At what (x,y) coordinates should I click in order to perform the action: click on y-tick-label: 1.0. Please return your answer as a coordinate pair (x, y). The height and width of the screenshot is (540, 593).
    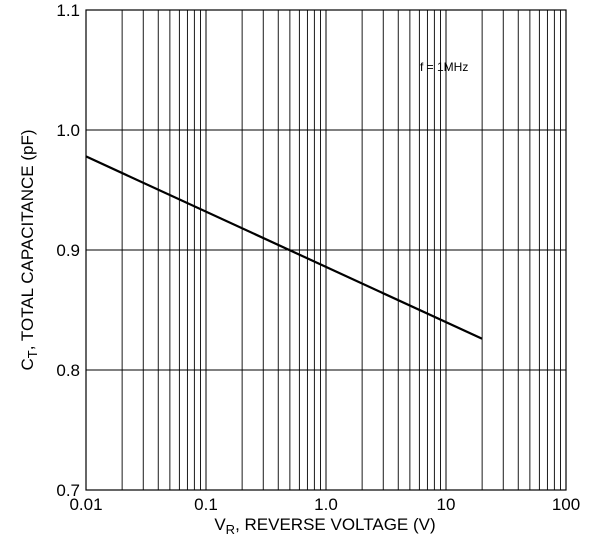
    Looking at the image, I should click on (68, 130).